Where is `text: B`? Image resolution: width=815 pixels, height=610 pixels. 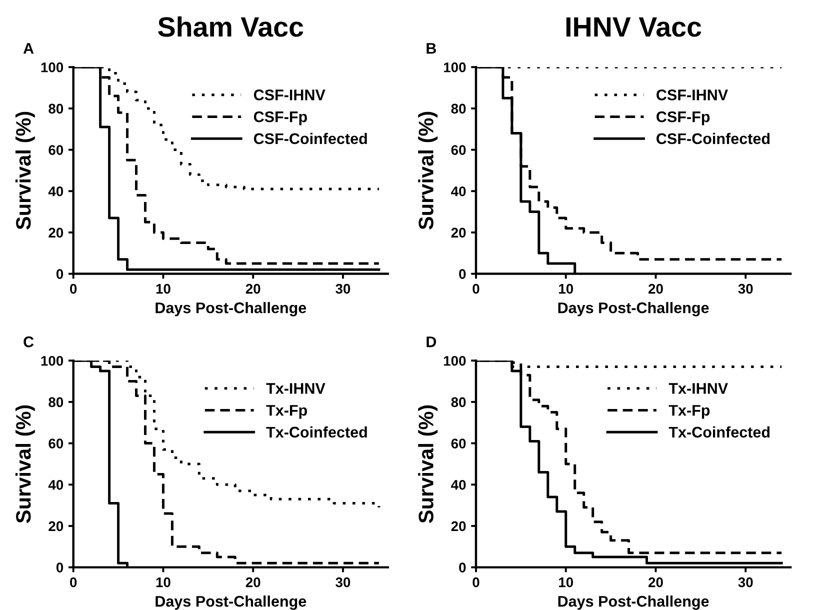
text: B is located at coordinates (431, 48).